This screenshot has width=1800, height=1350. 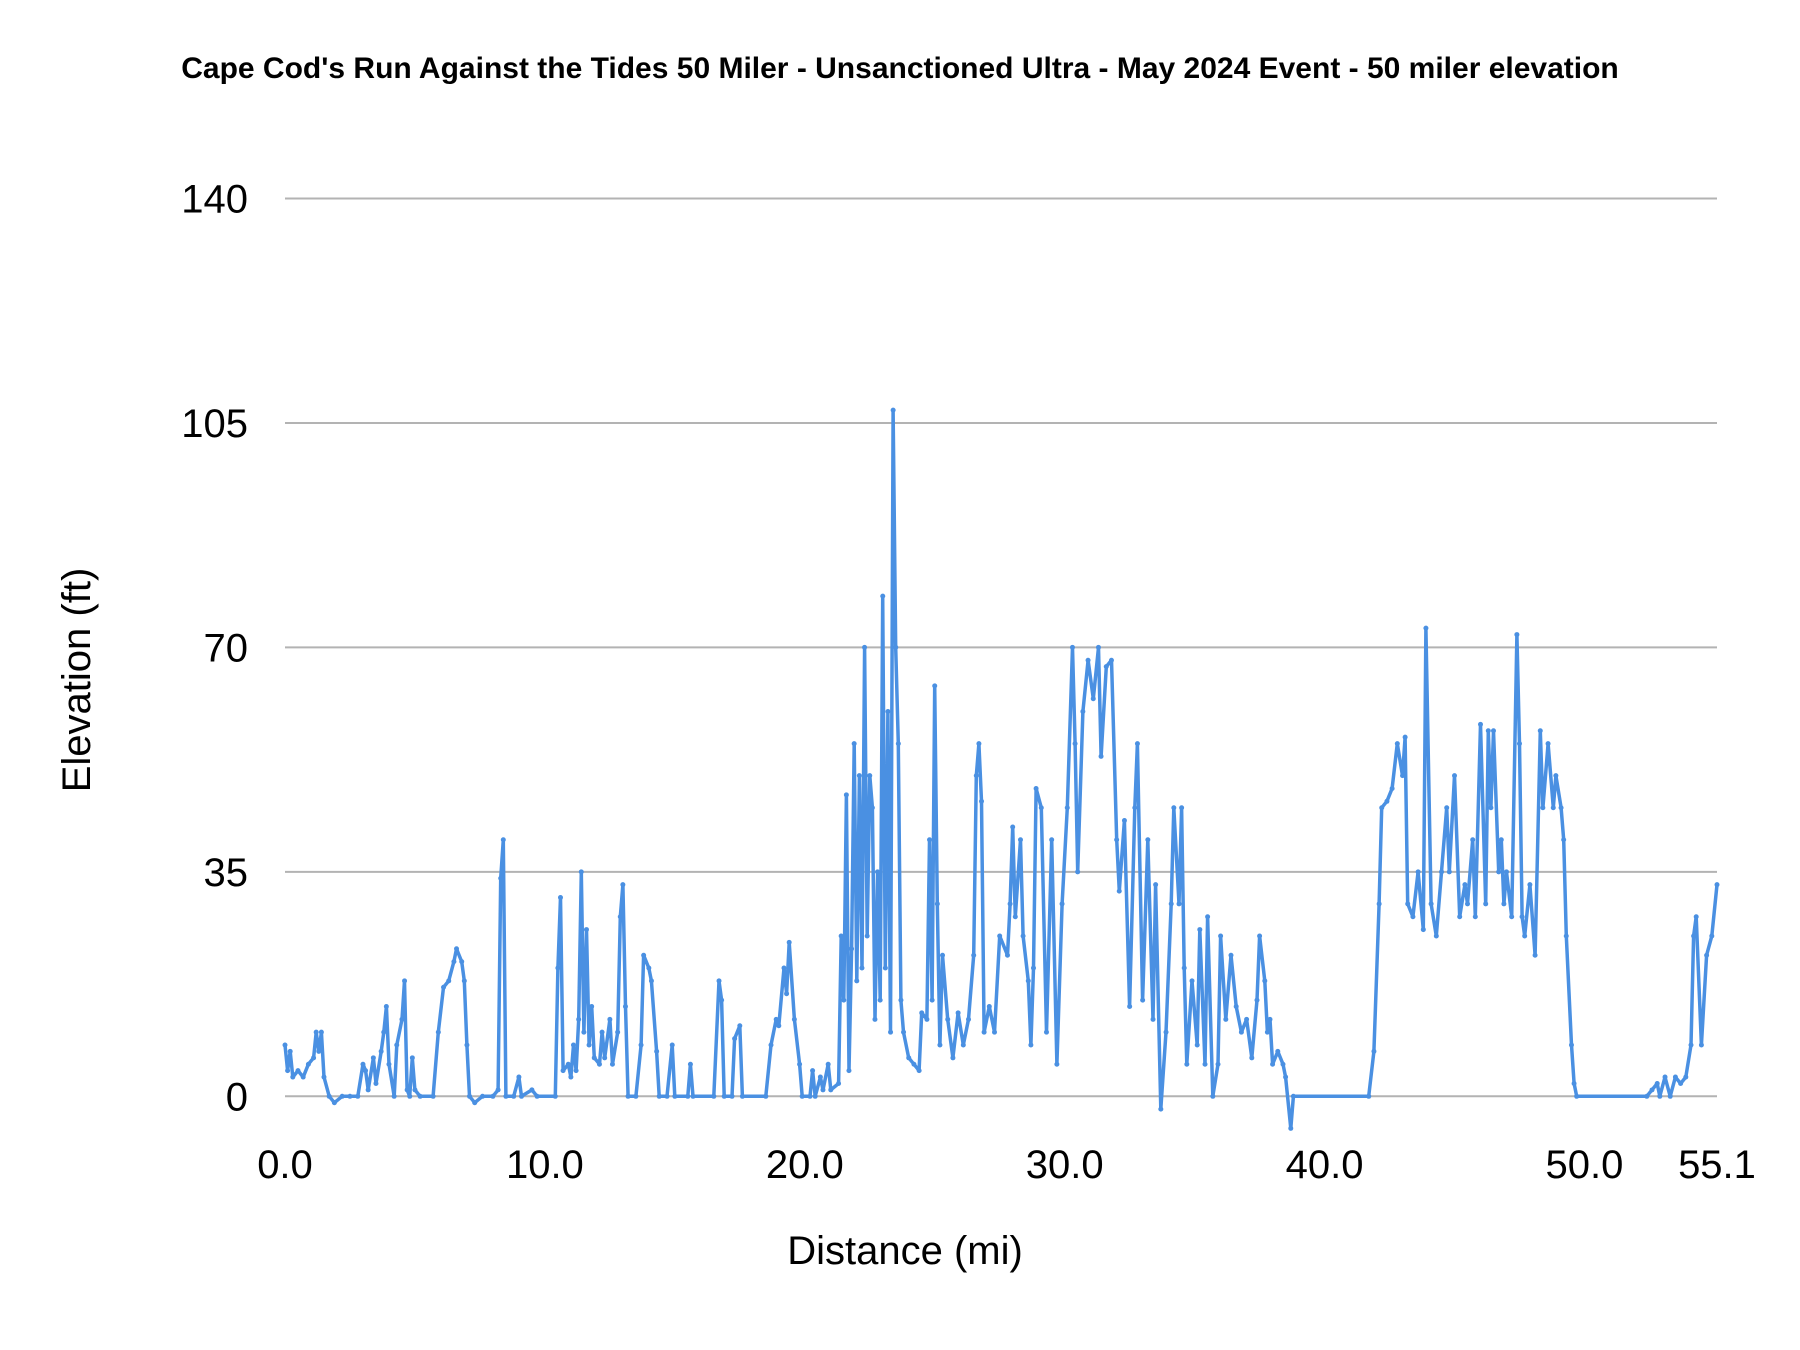 I want to click on y-axis-ticks: 0 35 70 105 140, so click(x=214, y=649).